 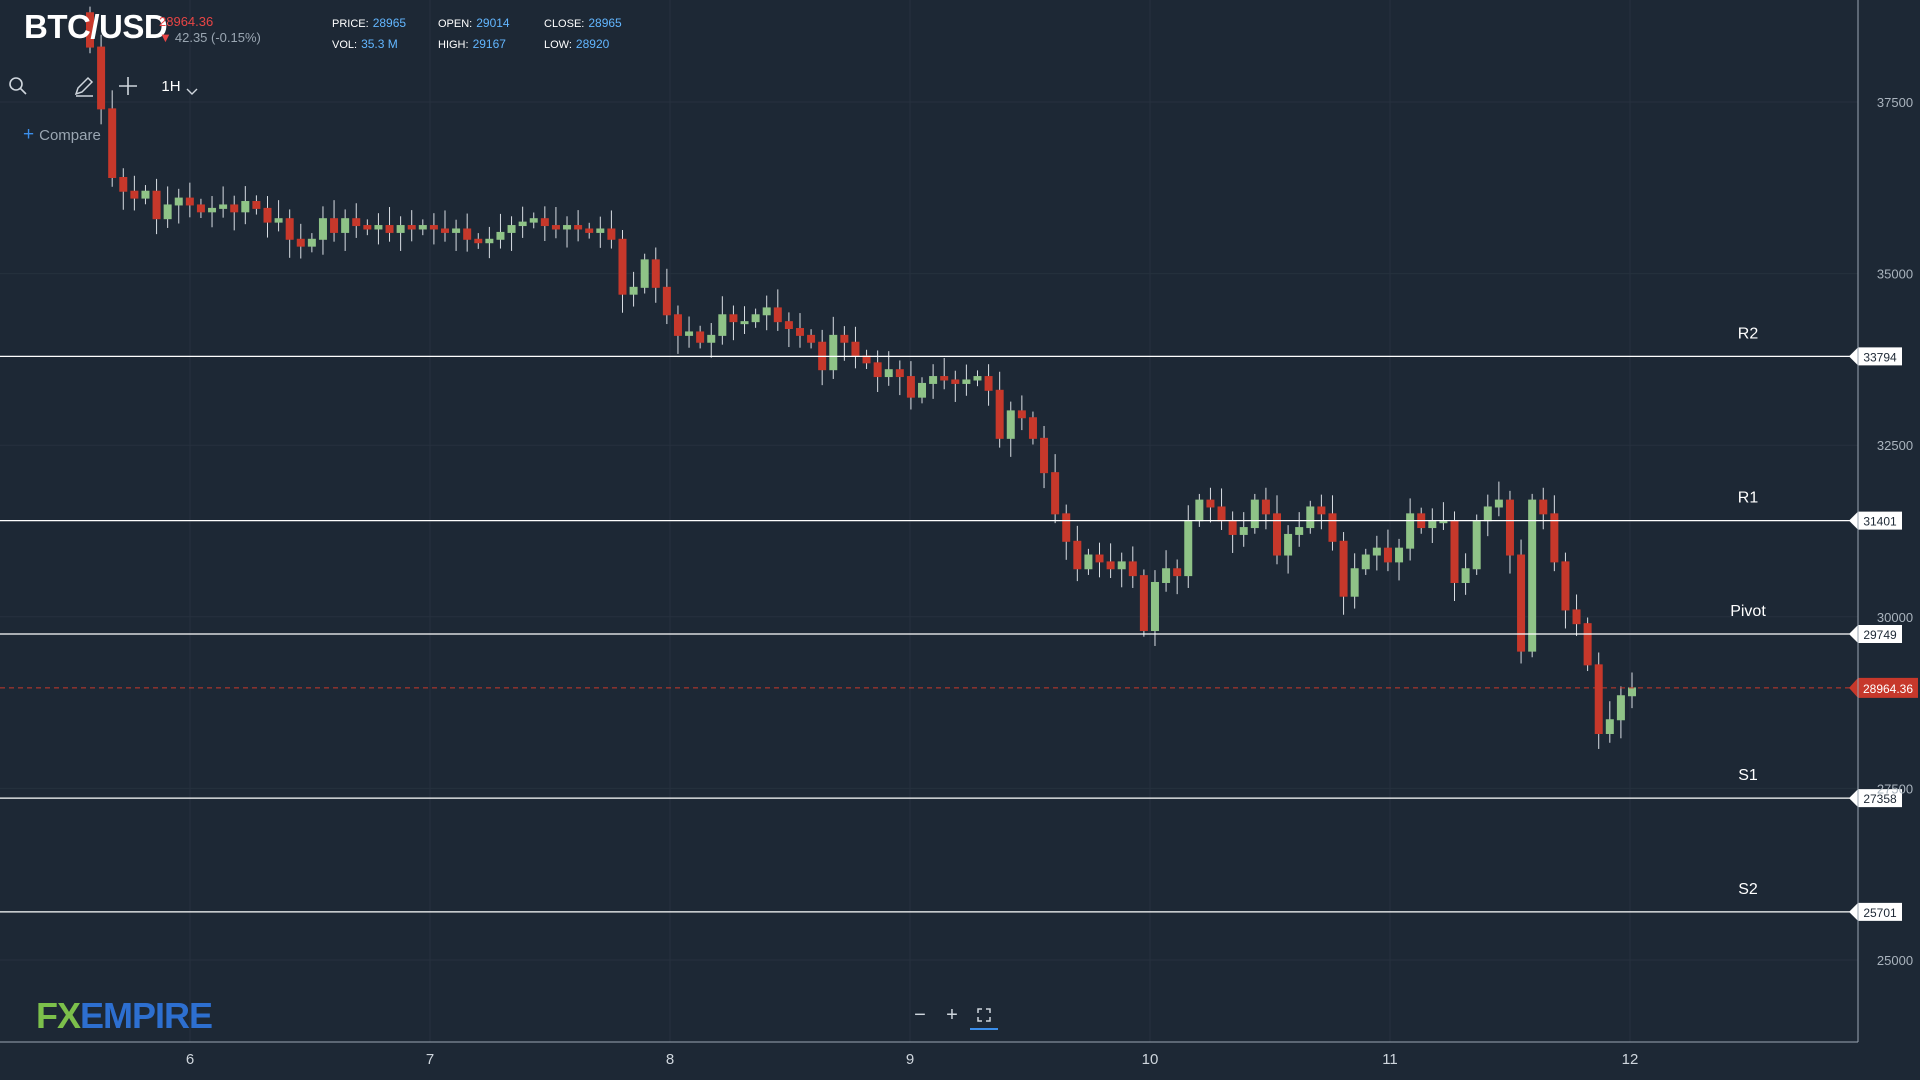 I want to click on crosshair-button, so click(x=128, y=86).